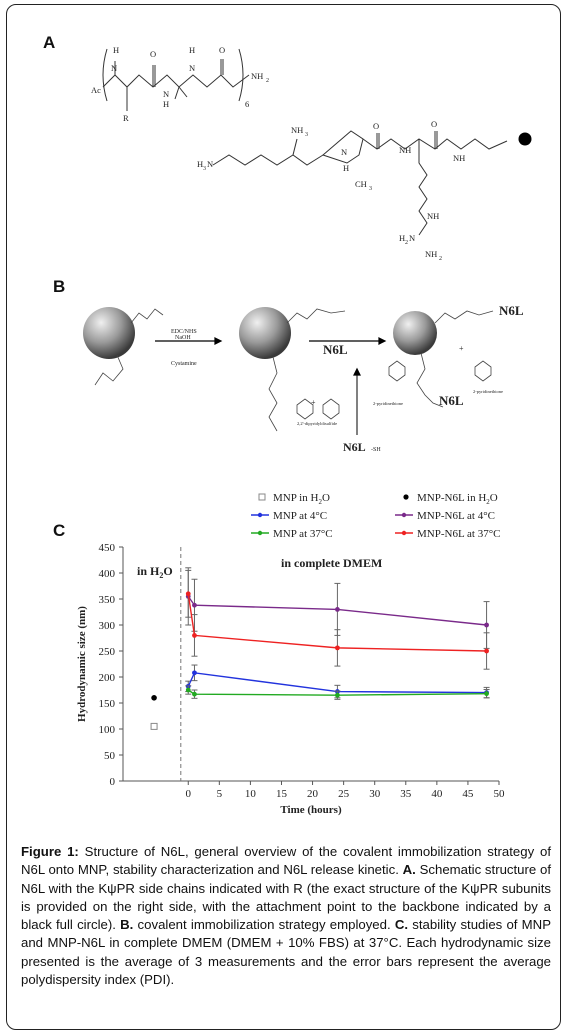 This screenshot has width=568, height=1036. What do you see at coordinates (189, 794) in the screenshot?
I see `x-tick-label: 0` at bounding box center [189, 794].